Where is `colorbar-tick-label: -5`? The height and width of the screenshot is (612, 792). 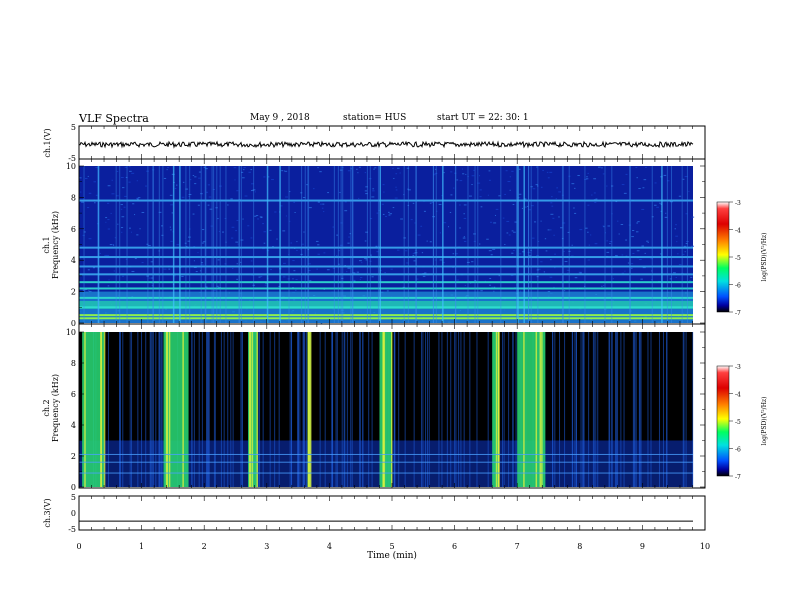
colorbar-tick-label: -5 is located at coordinates (738, 422).